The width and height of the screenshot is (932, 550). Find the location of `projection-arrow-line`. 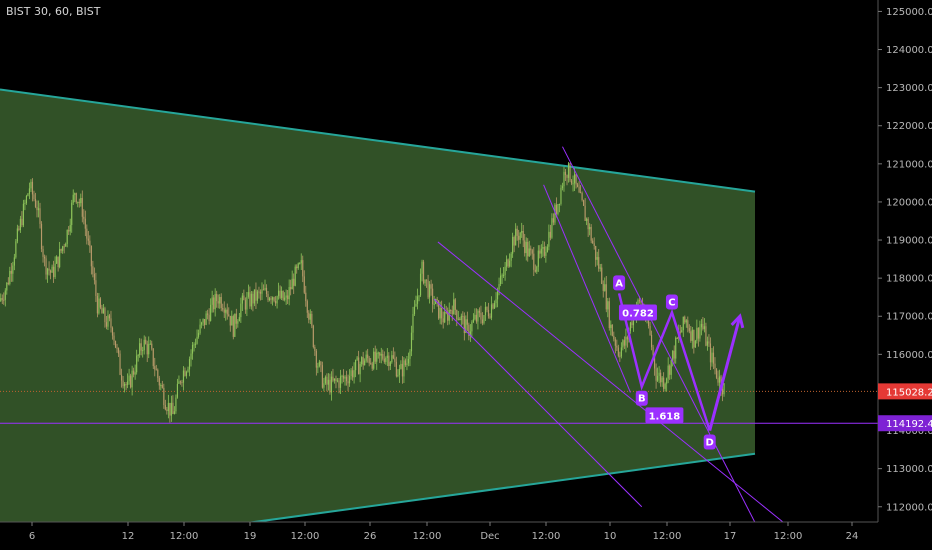

projection-arrow-line is located at coordinates (725, 373).